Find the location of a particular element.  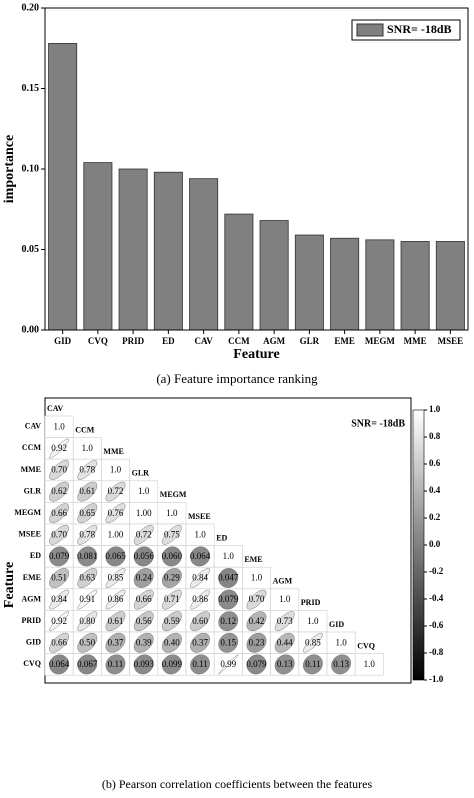

colorbar-tick-label: 0.4 is located at coordinates (435, 490).